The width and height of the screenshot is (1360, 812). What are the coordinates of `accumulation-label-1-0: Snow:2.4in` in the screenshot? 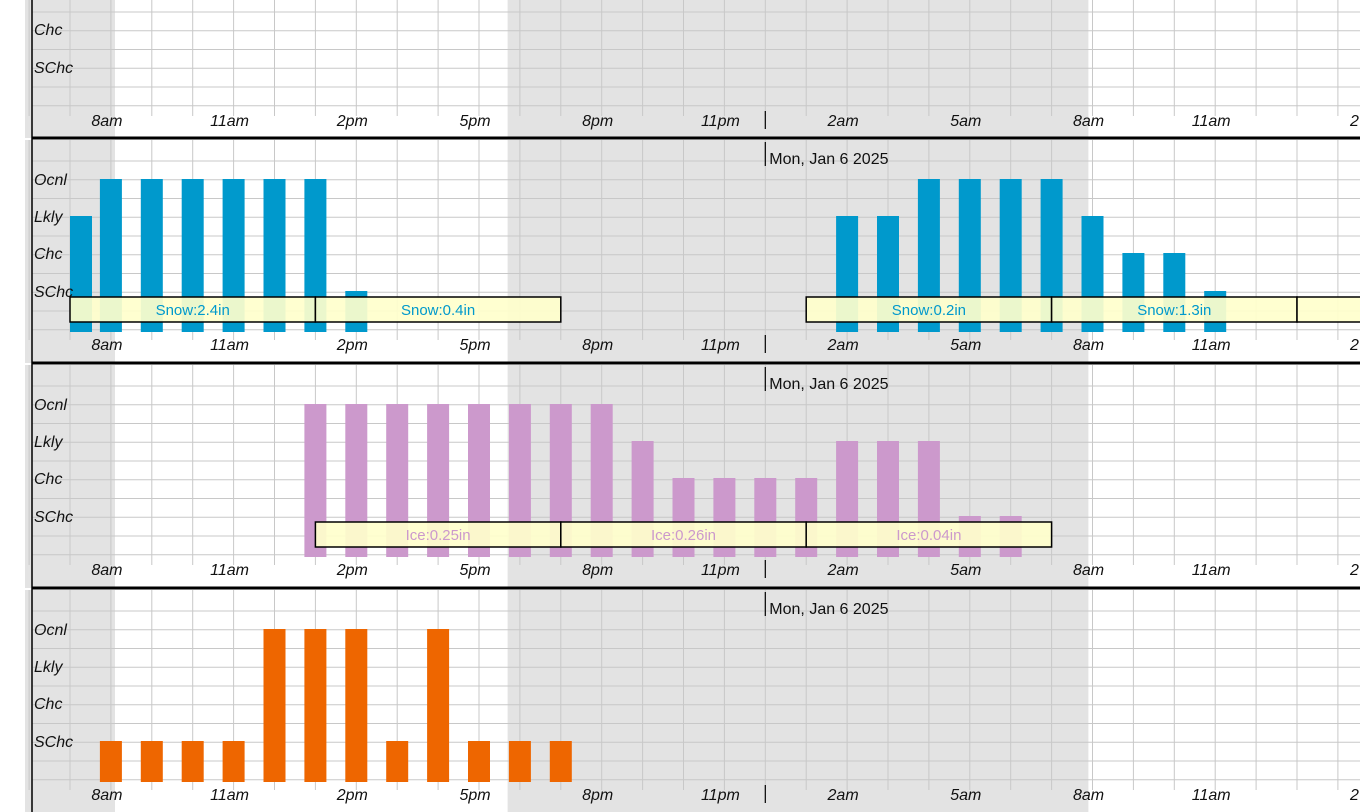 It's located at (193, 310).